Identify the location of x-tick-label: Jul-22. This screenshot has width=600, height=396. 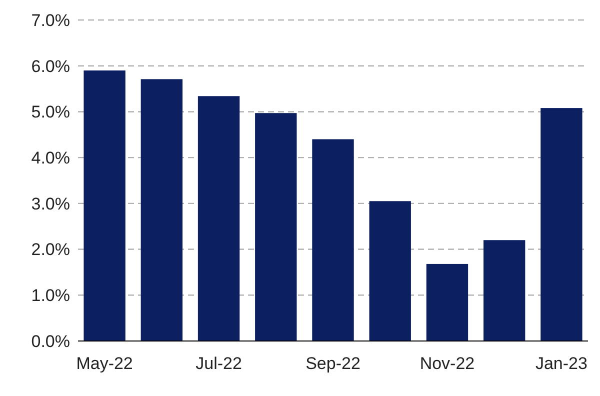
(219, 363).